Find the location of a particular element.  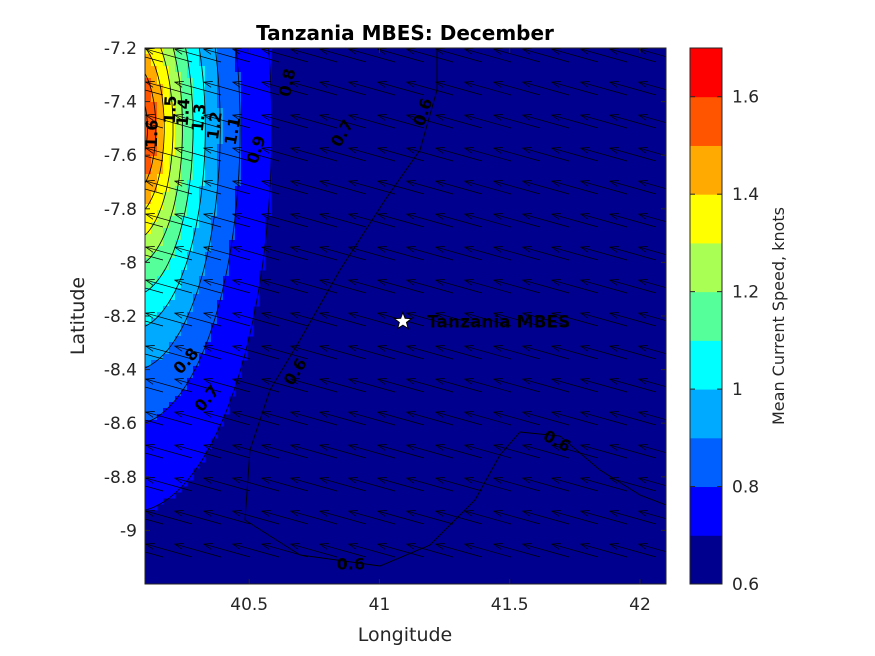

contour-label: 1.5 is located at coordinates (170, 109).